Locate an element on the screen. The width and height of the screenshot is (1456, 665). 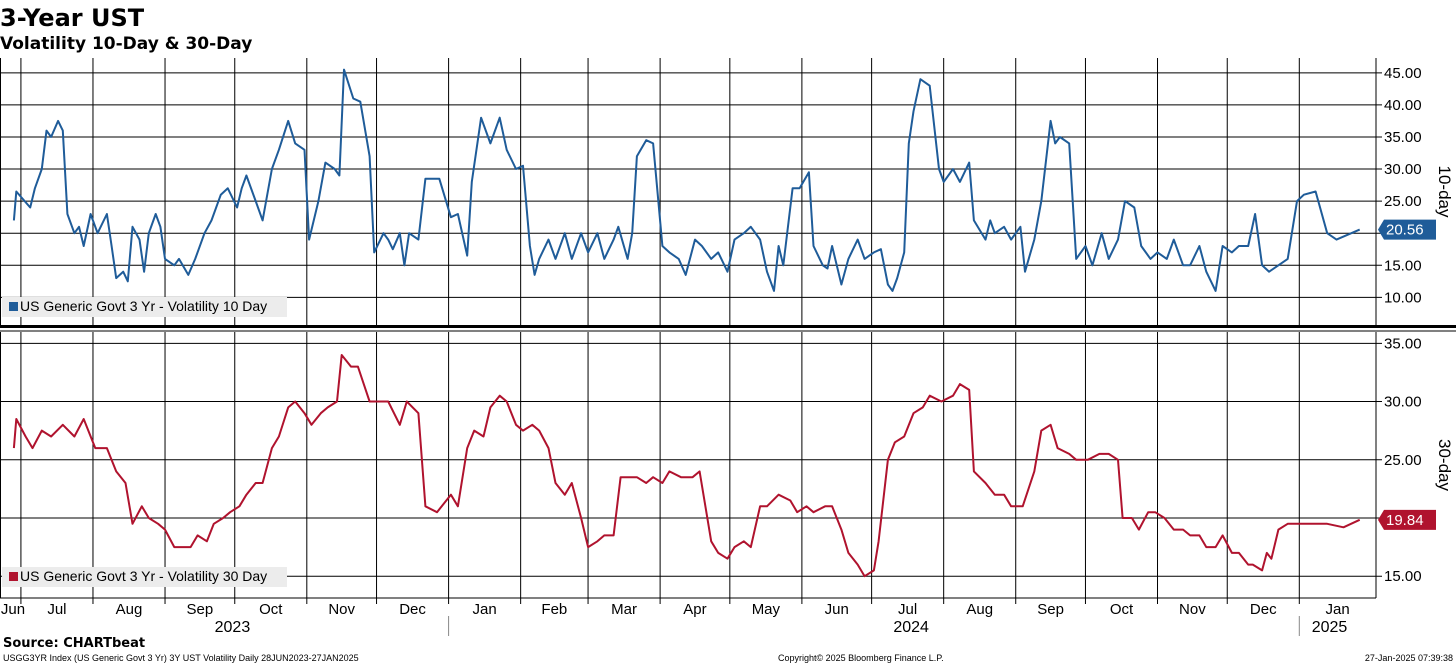
last-value-label: 19.84 is located at coordinates (1405, 520).